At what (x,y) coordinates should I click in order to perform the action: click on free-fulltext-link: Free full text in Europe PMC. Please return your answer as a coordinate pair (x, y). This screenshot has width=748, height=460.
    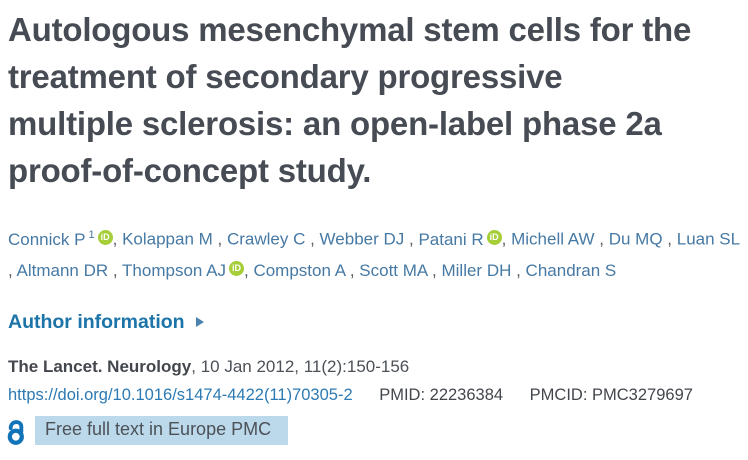
    Looking at the image, I should click on (162, 430).